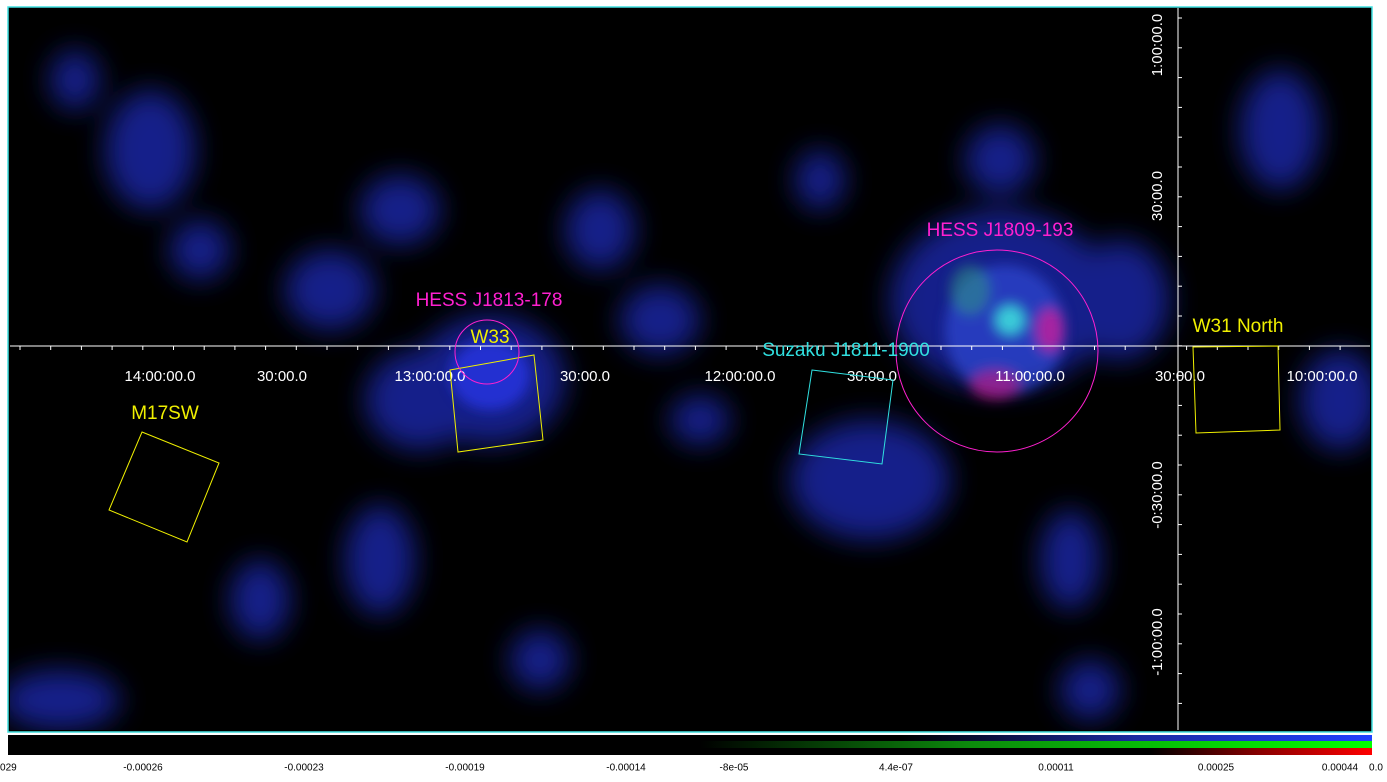  Describe the element at coordinates (1136, 738) in the screenshot. I see `colorbar-blue` at that location.